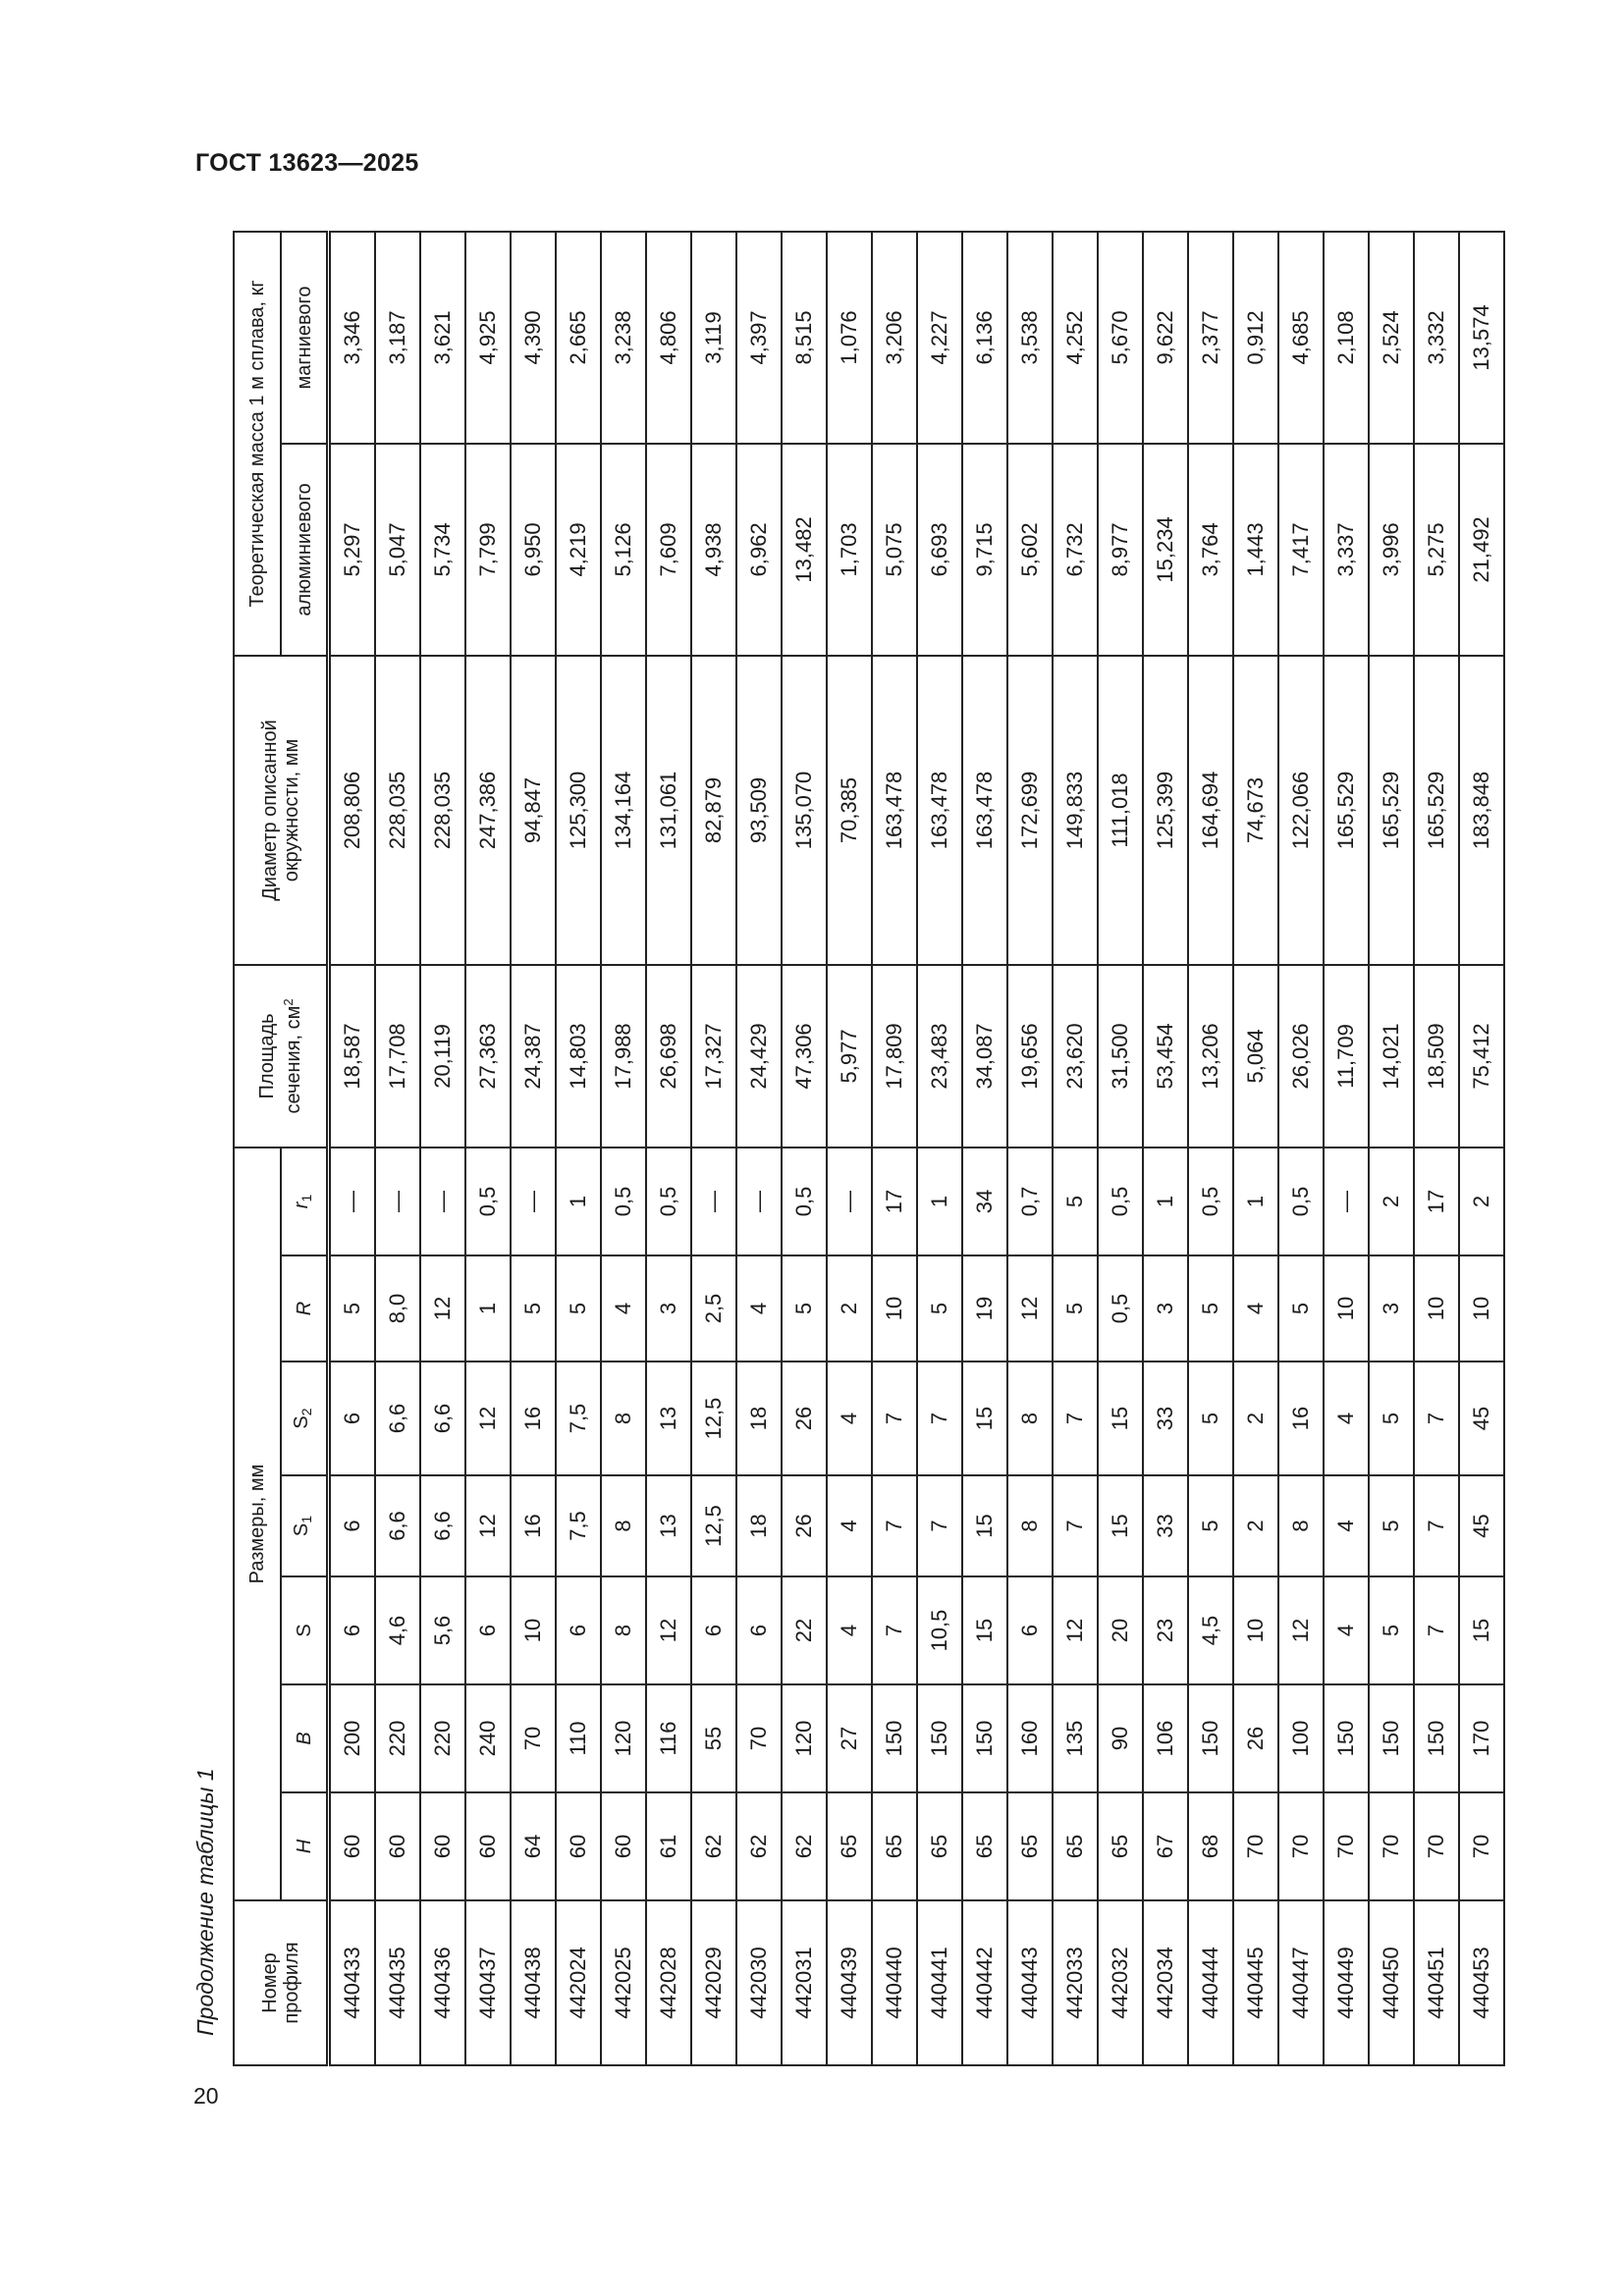  Describe the element at coordinates (397, 1982) in the screenshot. I see `cell-profile-number: 440435` at that location.